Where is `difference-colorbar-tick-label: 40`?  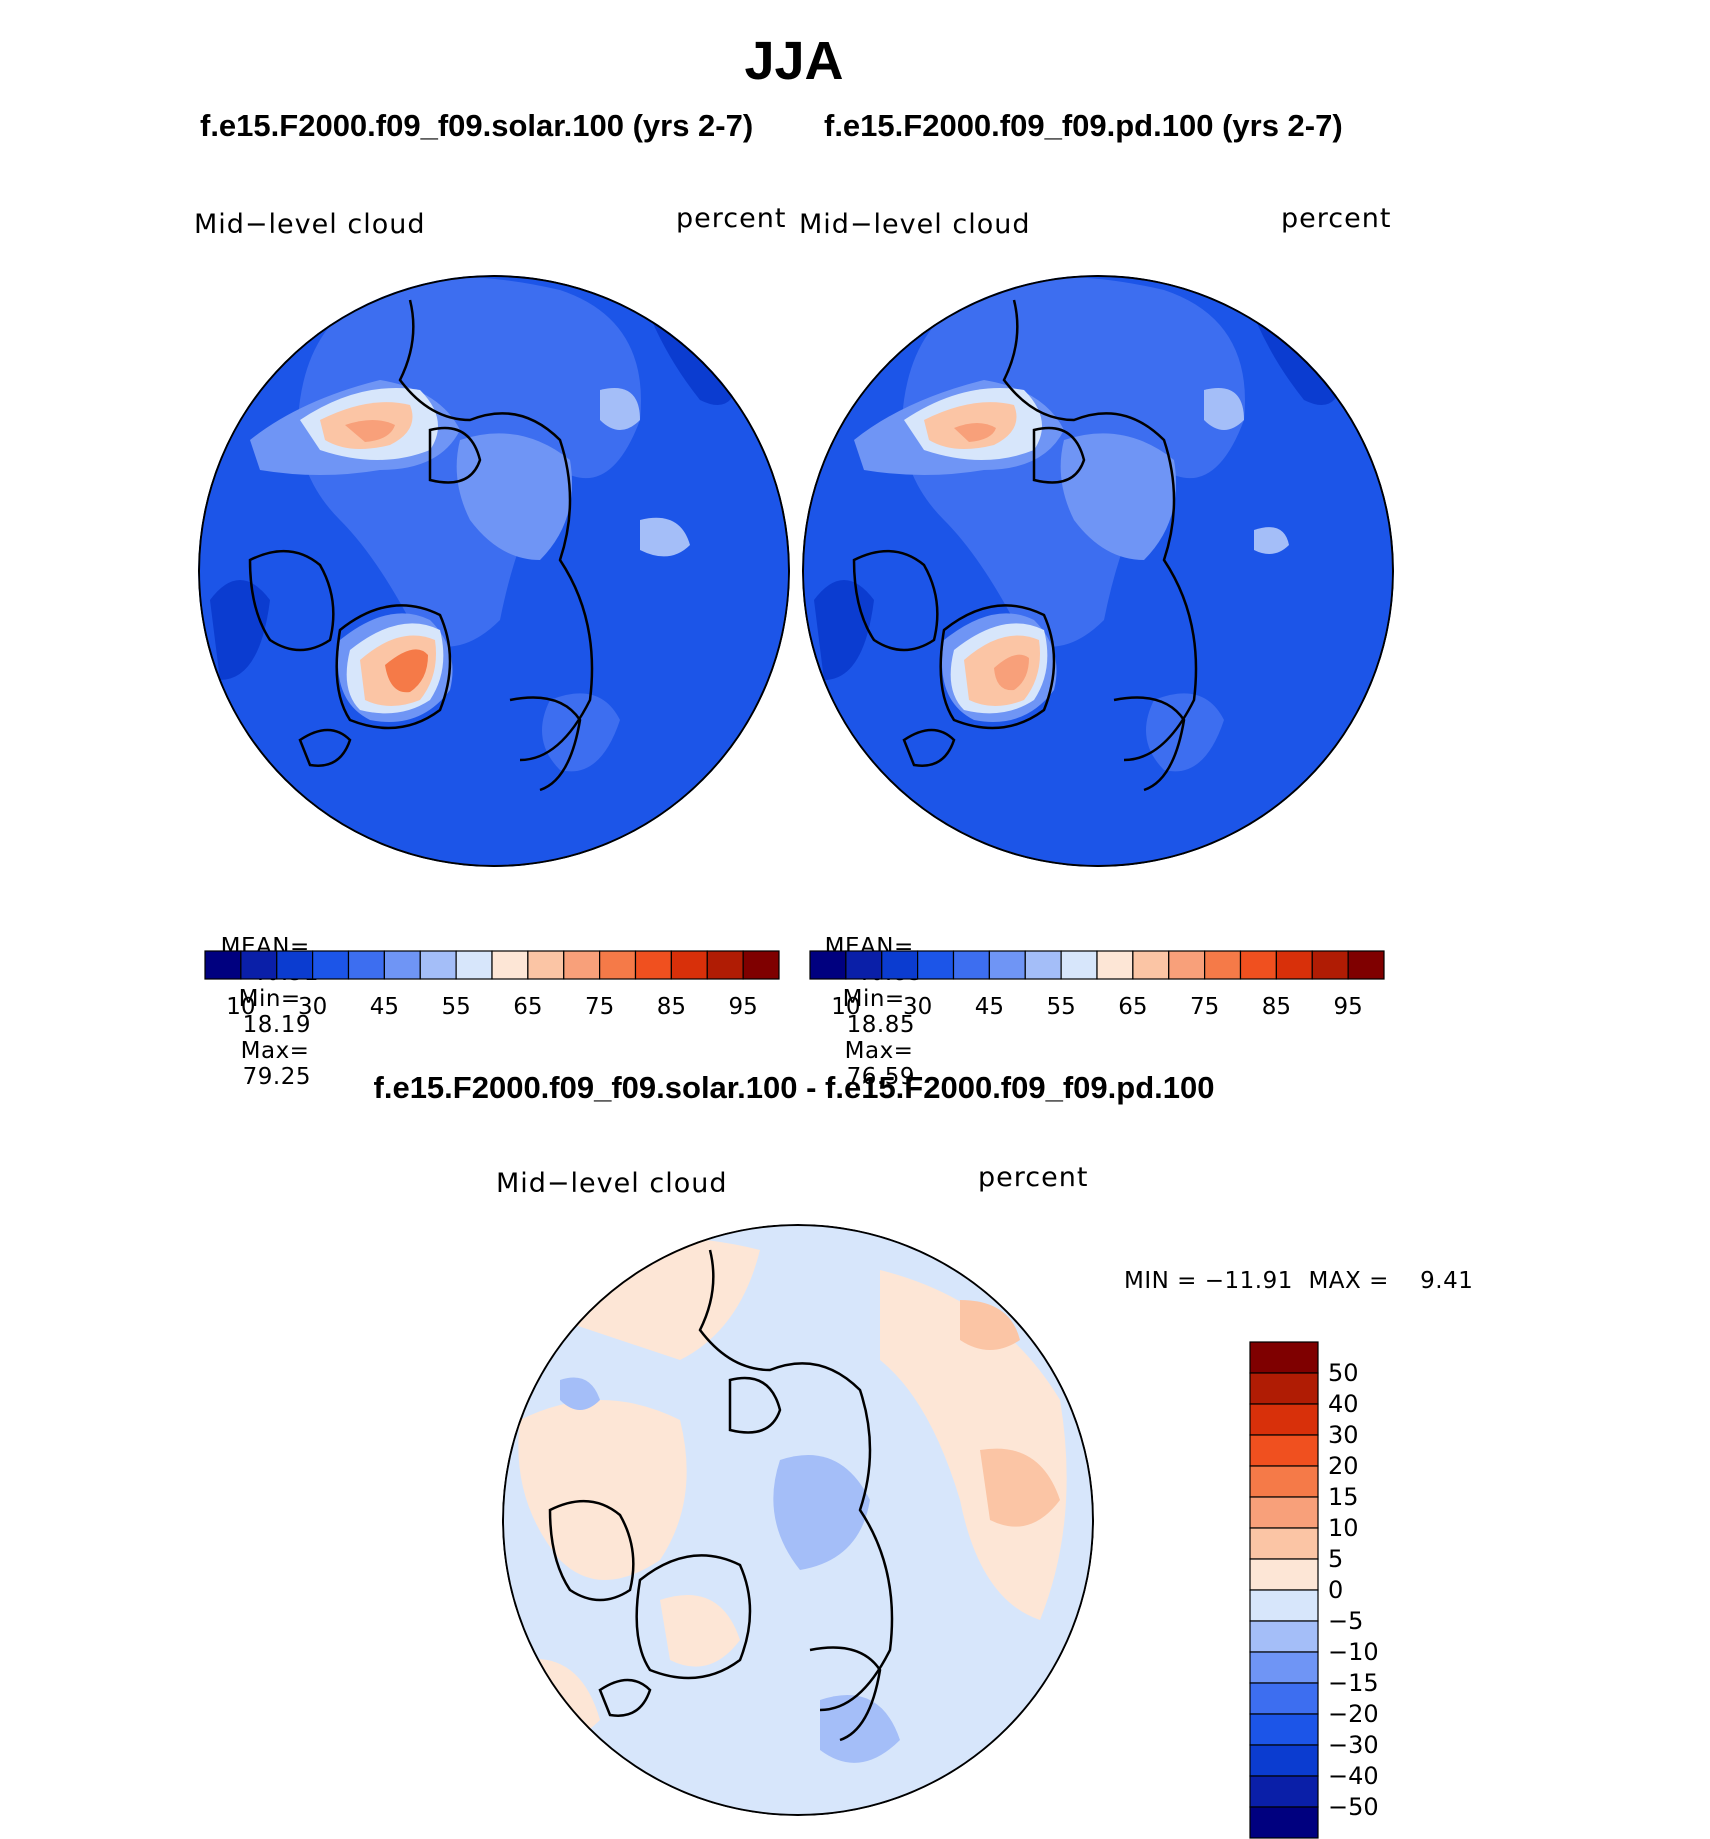
difference-colorbar-tick-label: 40 is located at coordinates (1343, 1404).